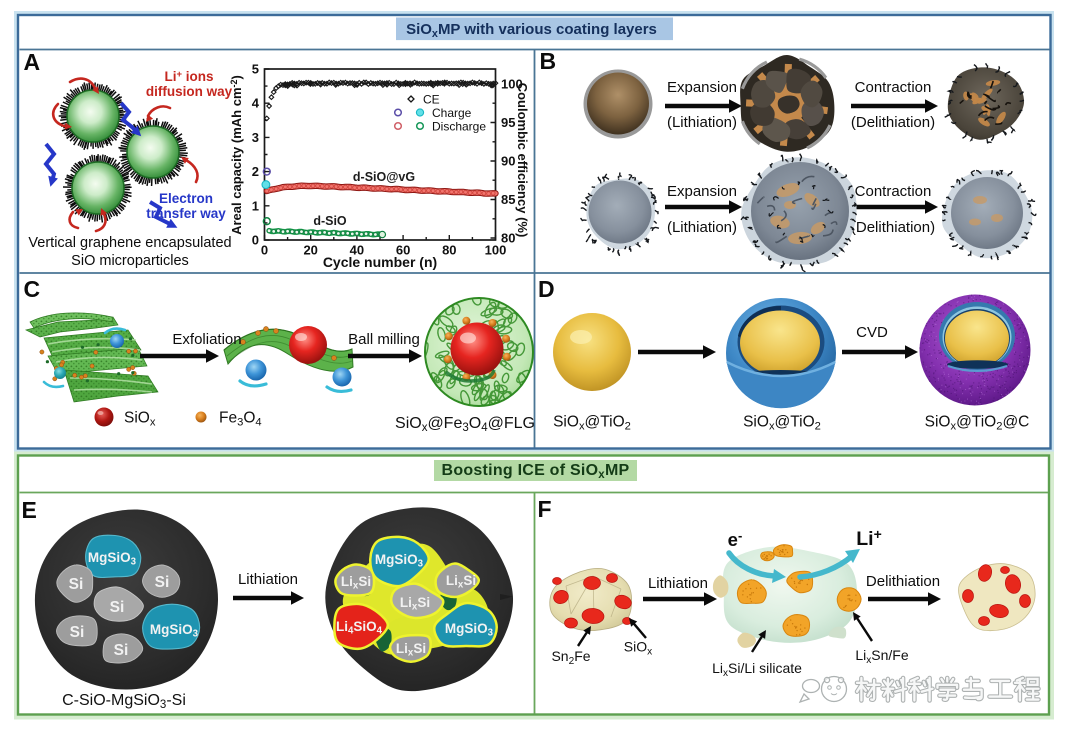 The width and height of the screenshot is (1072, 735). Describe the element at coordinates (508, 122) in the screenshot. I see `svg-text: 95` at that location.